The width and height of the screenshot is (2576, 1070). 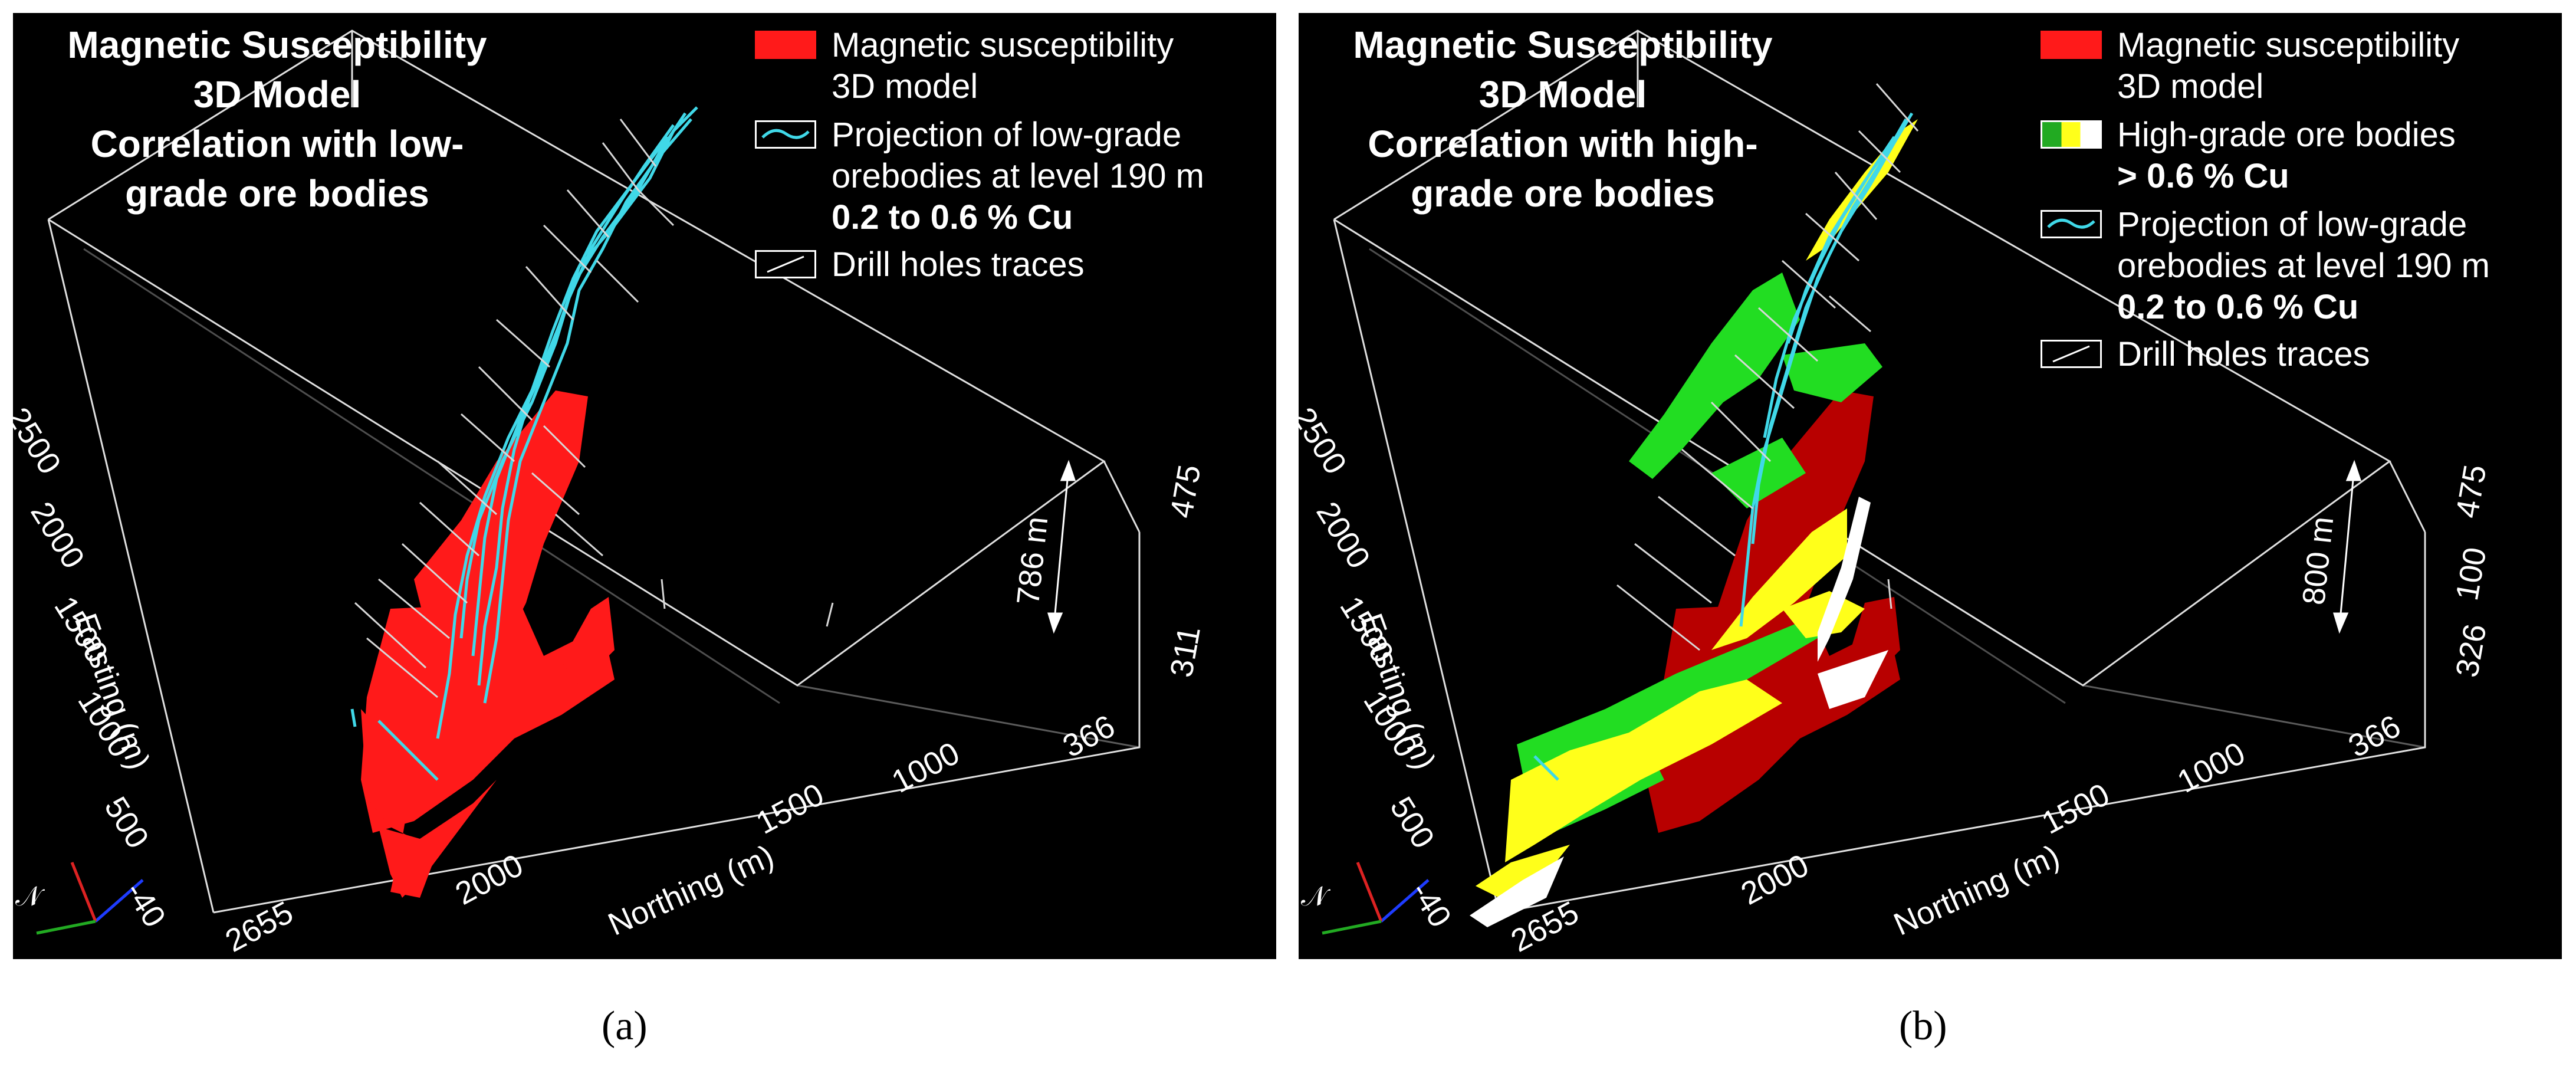 What do you see at coordinates (625, 1026) in the screenshot?
I see `caption-a: (a)` at bounding box center [625, 1026].